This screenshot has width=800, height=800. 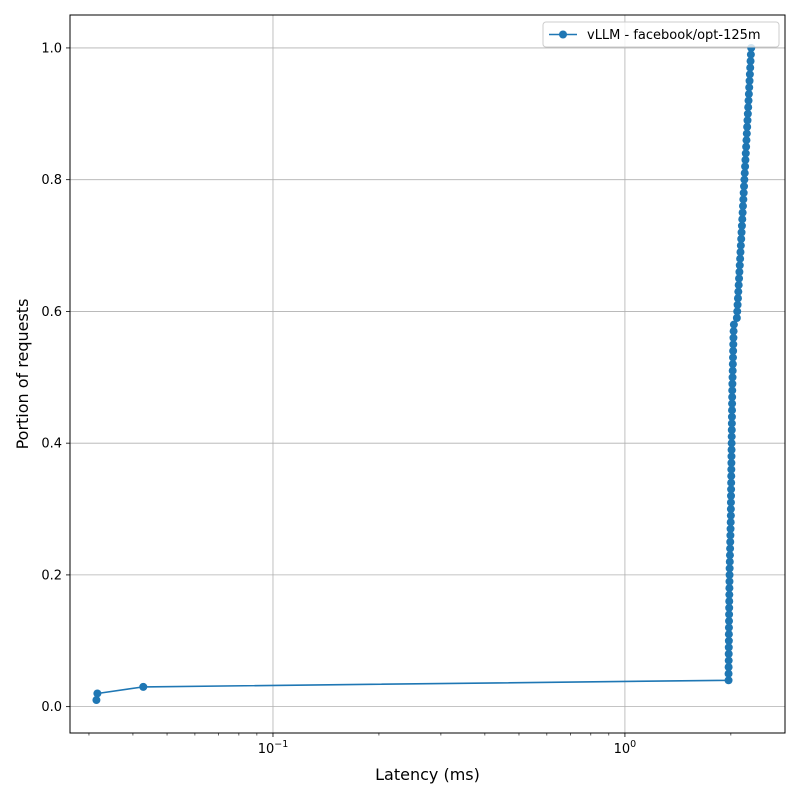 I want to click on y-tick-label: 0.6, so click(x=51, y=312).